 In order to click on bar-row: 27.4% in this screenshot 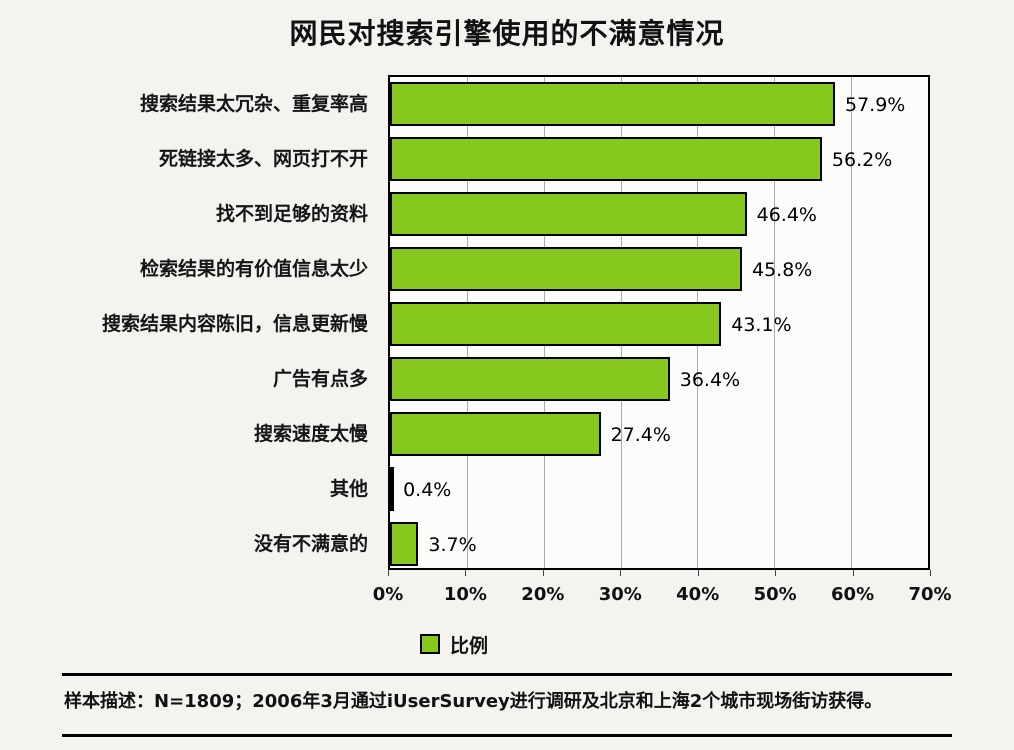, I will do `click(659, 434)`.